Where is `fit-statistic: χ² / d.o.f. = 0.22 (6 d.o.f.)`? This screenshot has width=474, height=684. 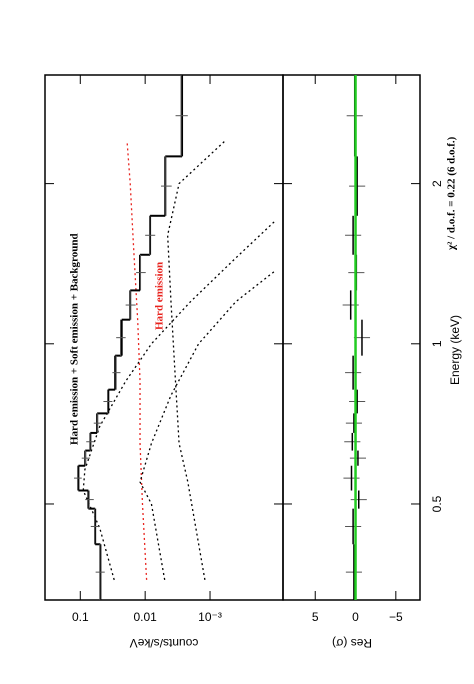
fit-statistic: χ² / d.o.f. = 0.22 (6 d.o.f.) is located at coordinates (452, 193).